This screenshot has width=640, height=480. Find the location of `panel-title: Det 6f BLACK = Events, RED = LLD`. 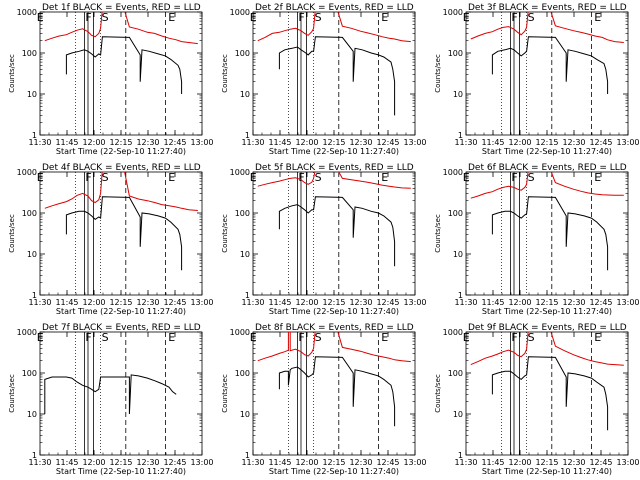

panel-title: Det 6f BLACK = Events, RED = LLD is located at coordinates (547, 168).